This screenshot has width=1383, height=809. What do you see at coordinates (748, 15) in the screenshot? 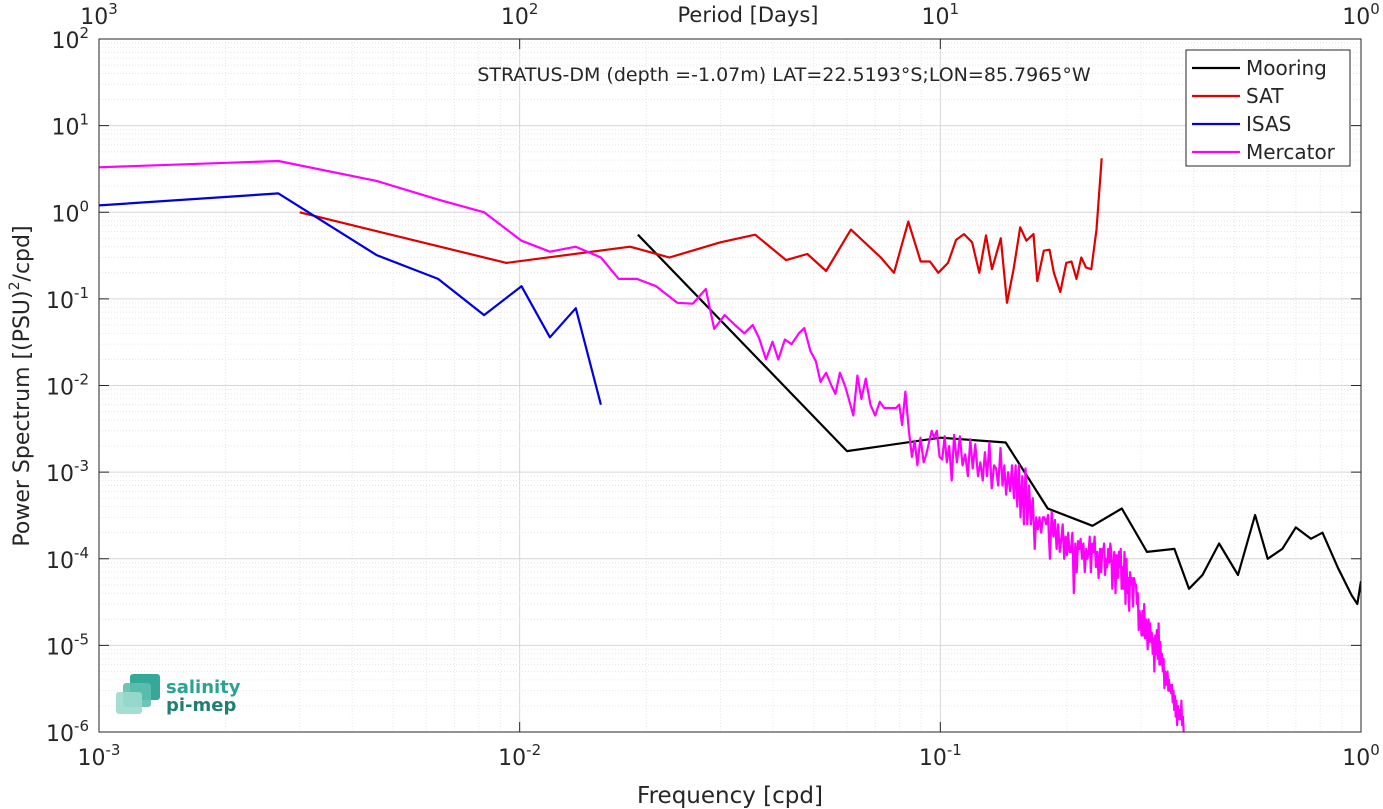
I see `top-axis-label: Period [Days]` at bounding box center [748, 15].